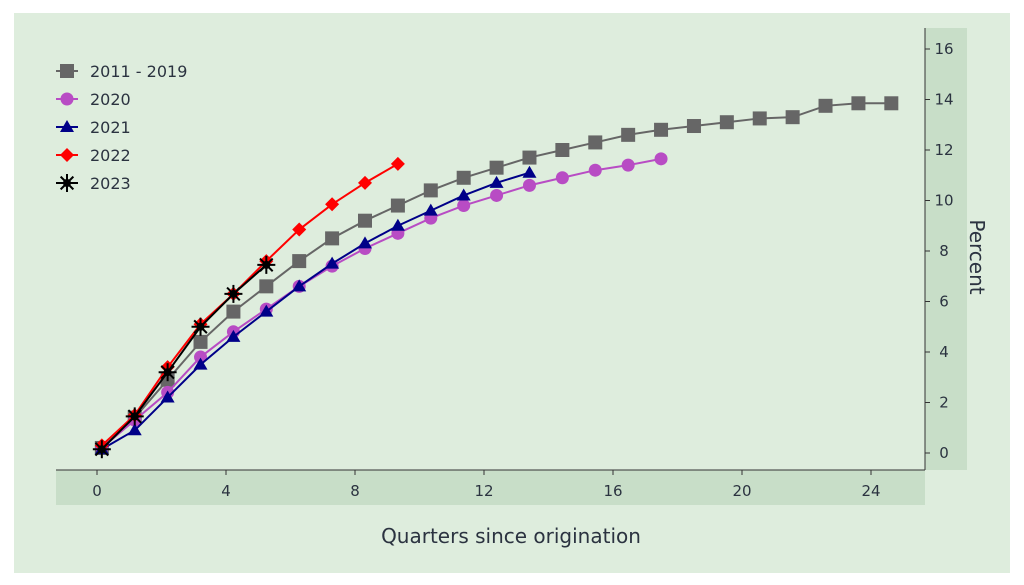 This screenshot has width=1024, height=585. Describe the element at coordinates (483, 491) in the screenshot. I see `x-tick-label: 12` at that location.